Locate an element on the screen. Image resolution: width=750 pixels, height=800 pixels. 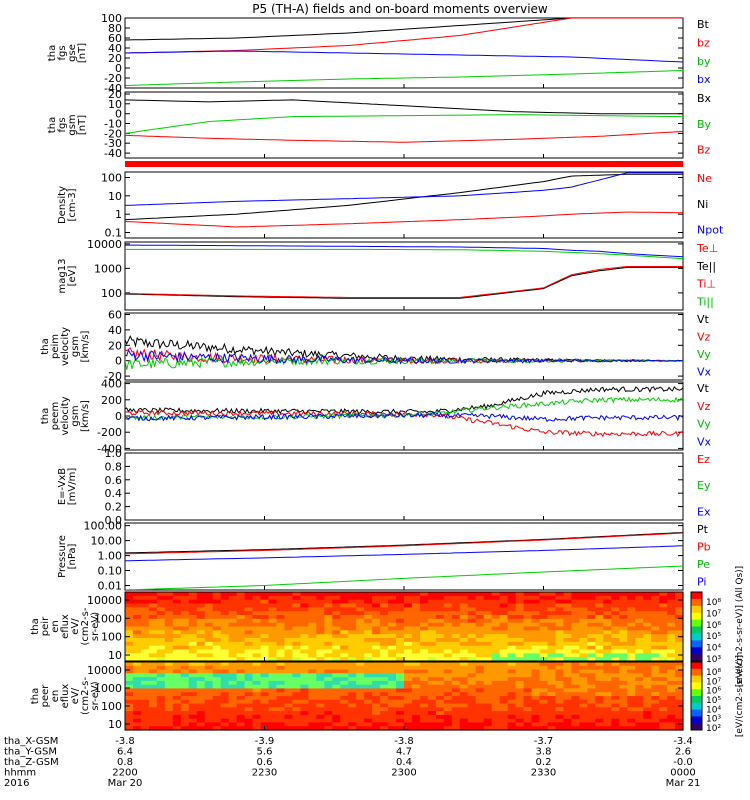
legend-entry: Bx is located at coordinates (704, 98).